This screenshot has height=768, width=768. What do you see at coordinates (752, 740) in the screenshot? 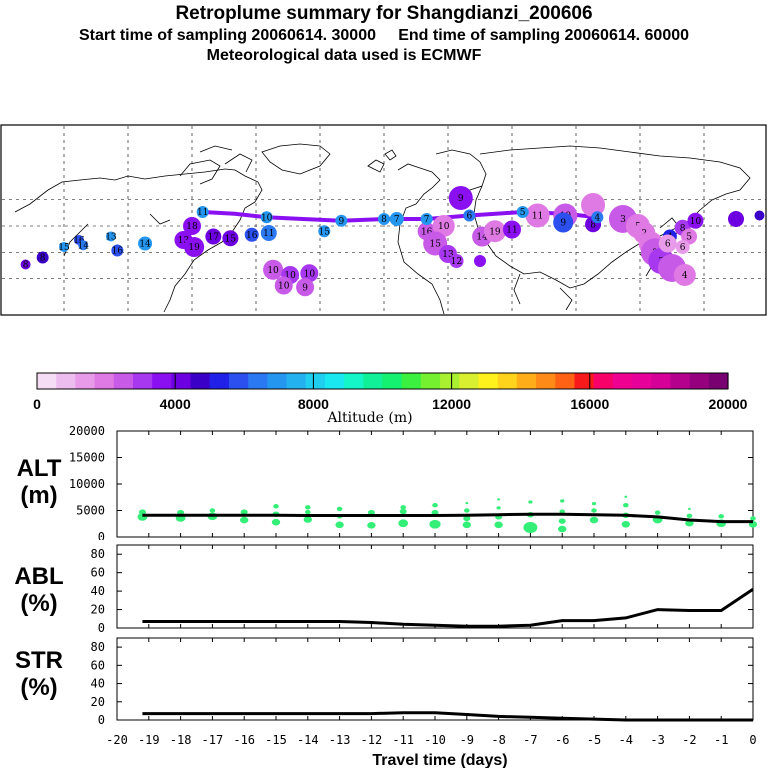
I see `x-tick-label: 0` at bounding box center [752, 740].